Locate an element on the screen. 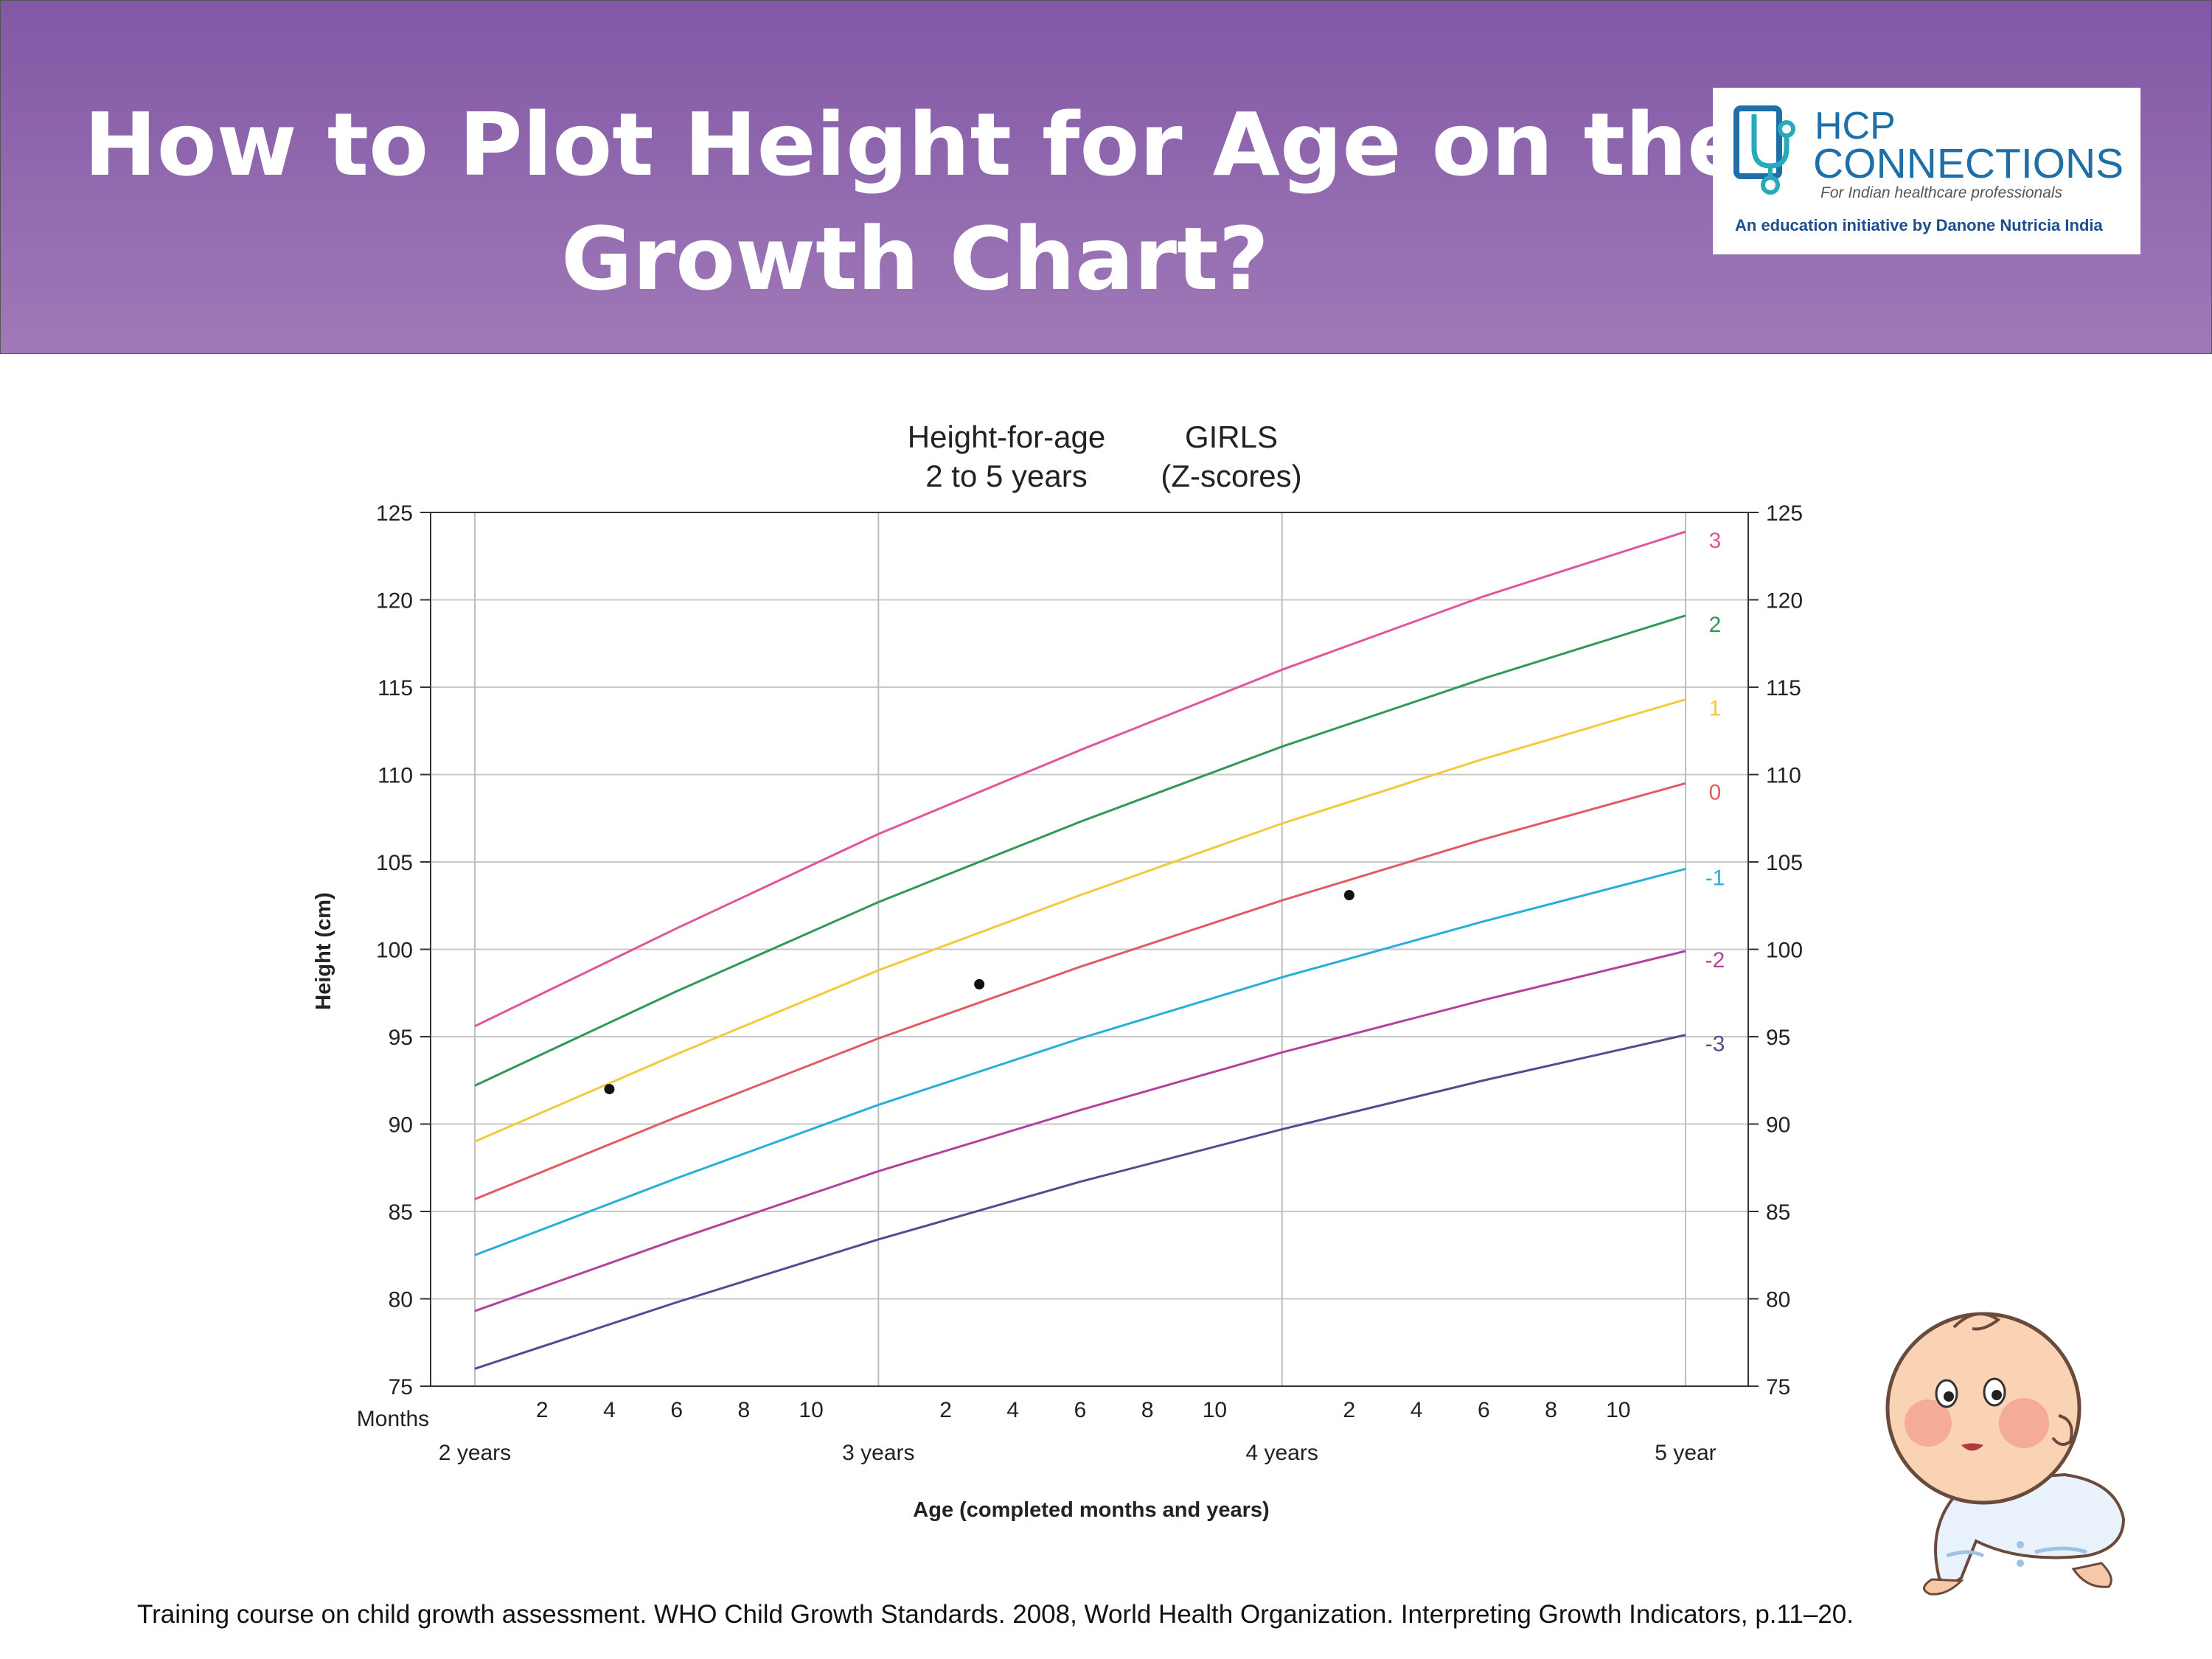  z-score-label--1: -1 is located at coordinates (1715, 878).